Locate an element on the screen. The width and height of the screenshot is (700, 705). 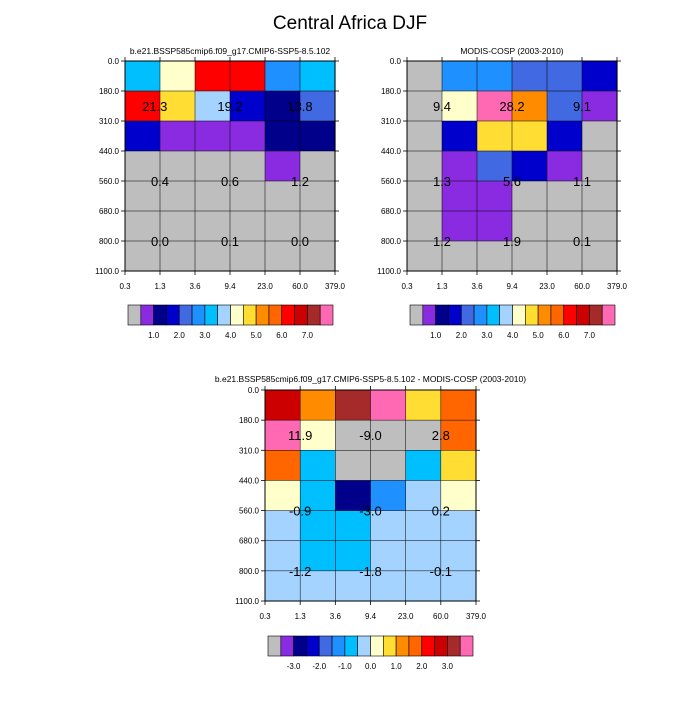
data-label: -1.2 is located at coordinates (300, 571).